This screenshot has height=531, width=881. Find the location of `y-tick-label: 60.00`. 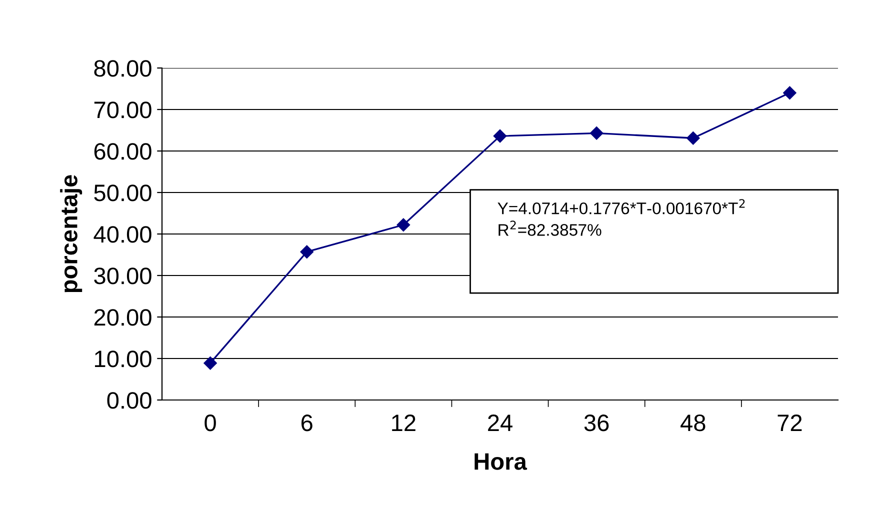

y-tick-label: 60.00 is located at coordinates (123, 151).